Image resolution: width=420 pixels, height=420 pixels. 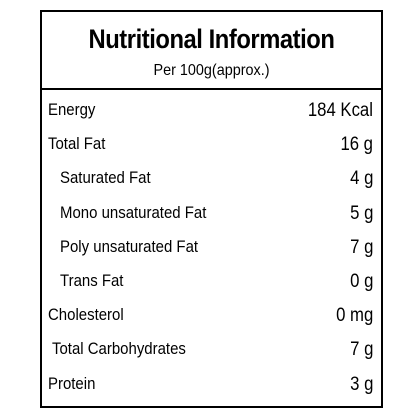 What do you see at coordinates (86, 315) in the screenshot?
I see `nutrient-name: Cholesterol` at bounding box center [86, 315].